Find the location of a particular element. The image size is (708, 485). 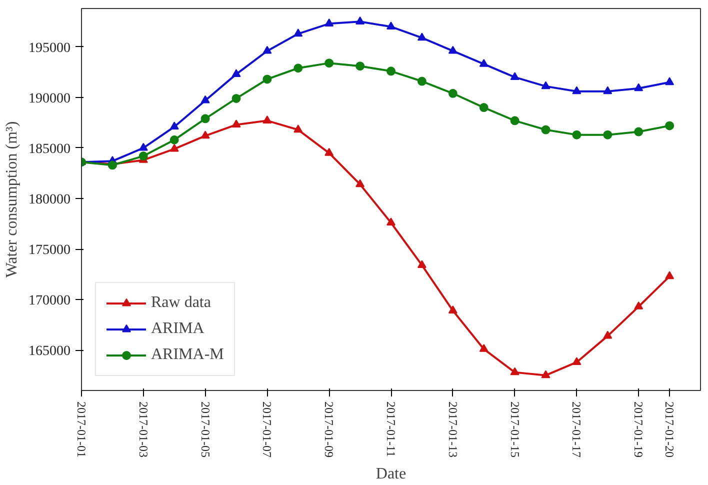

legend-label: Raw data is located at coordinates (181, 303).